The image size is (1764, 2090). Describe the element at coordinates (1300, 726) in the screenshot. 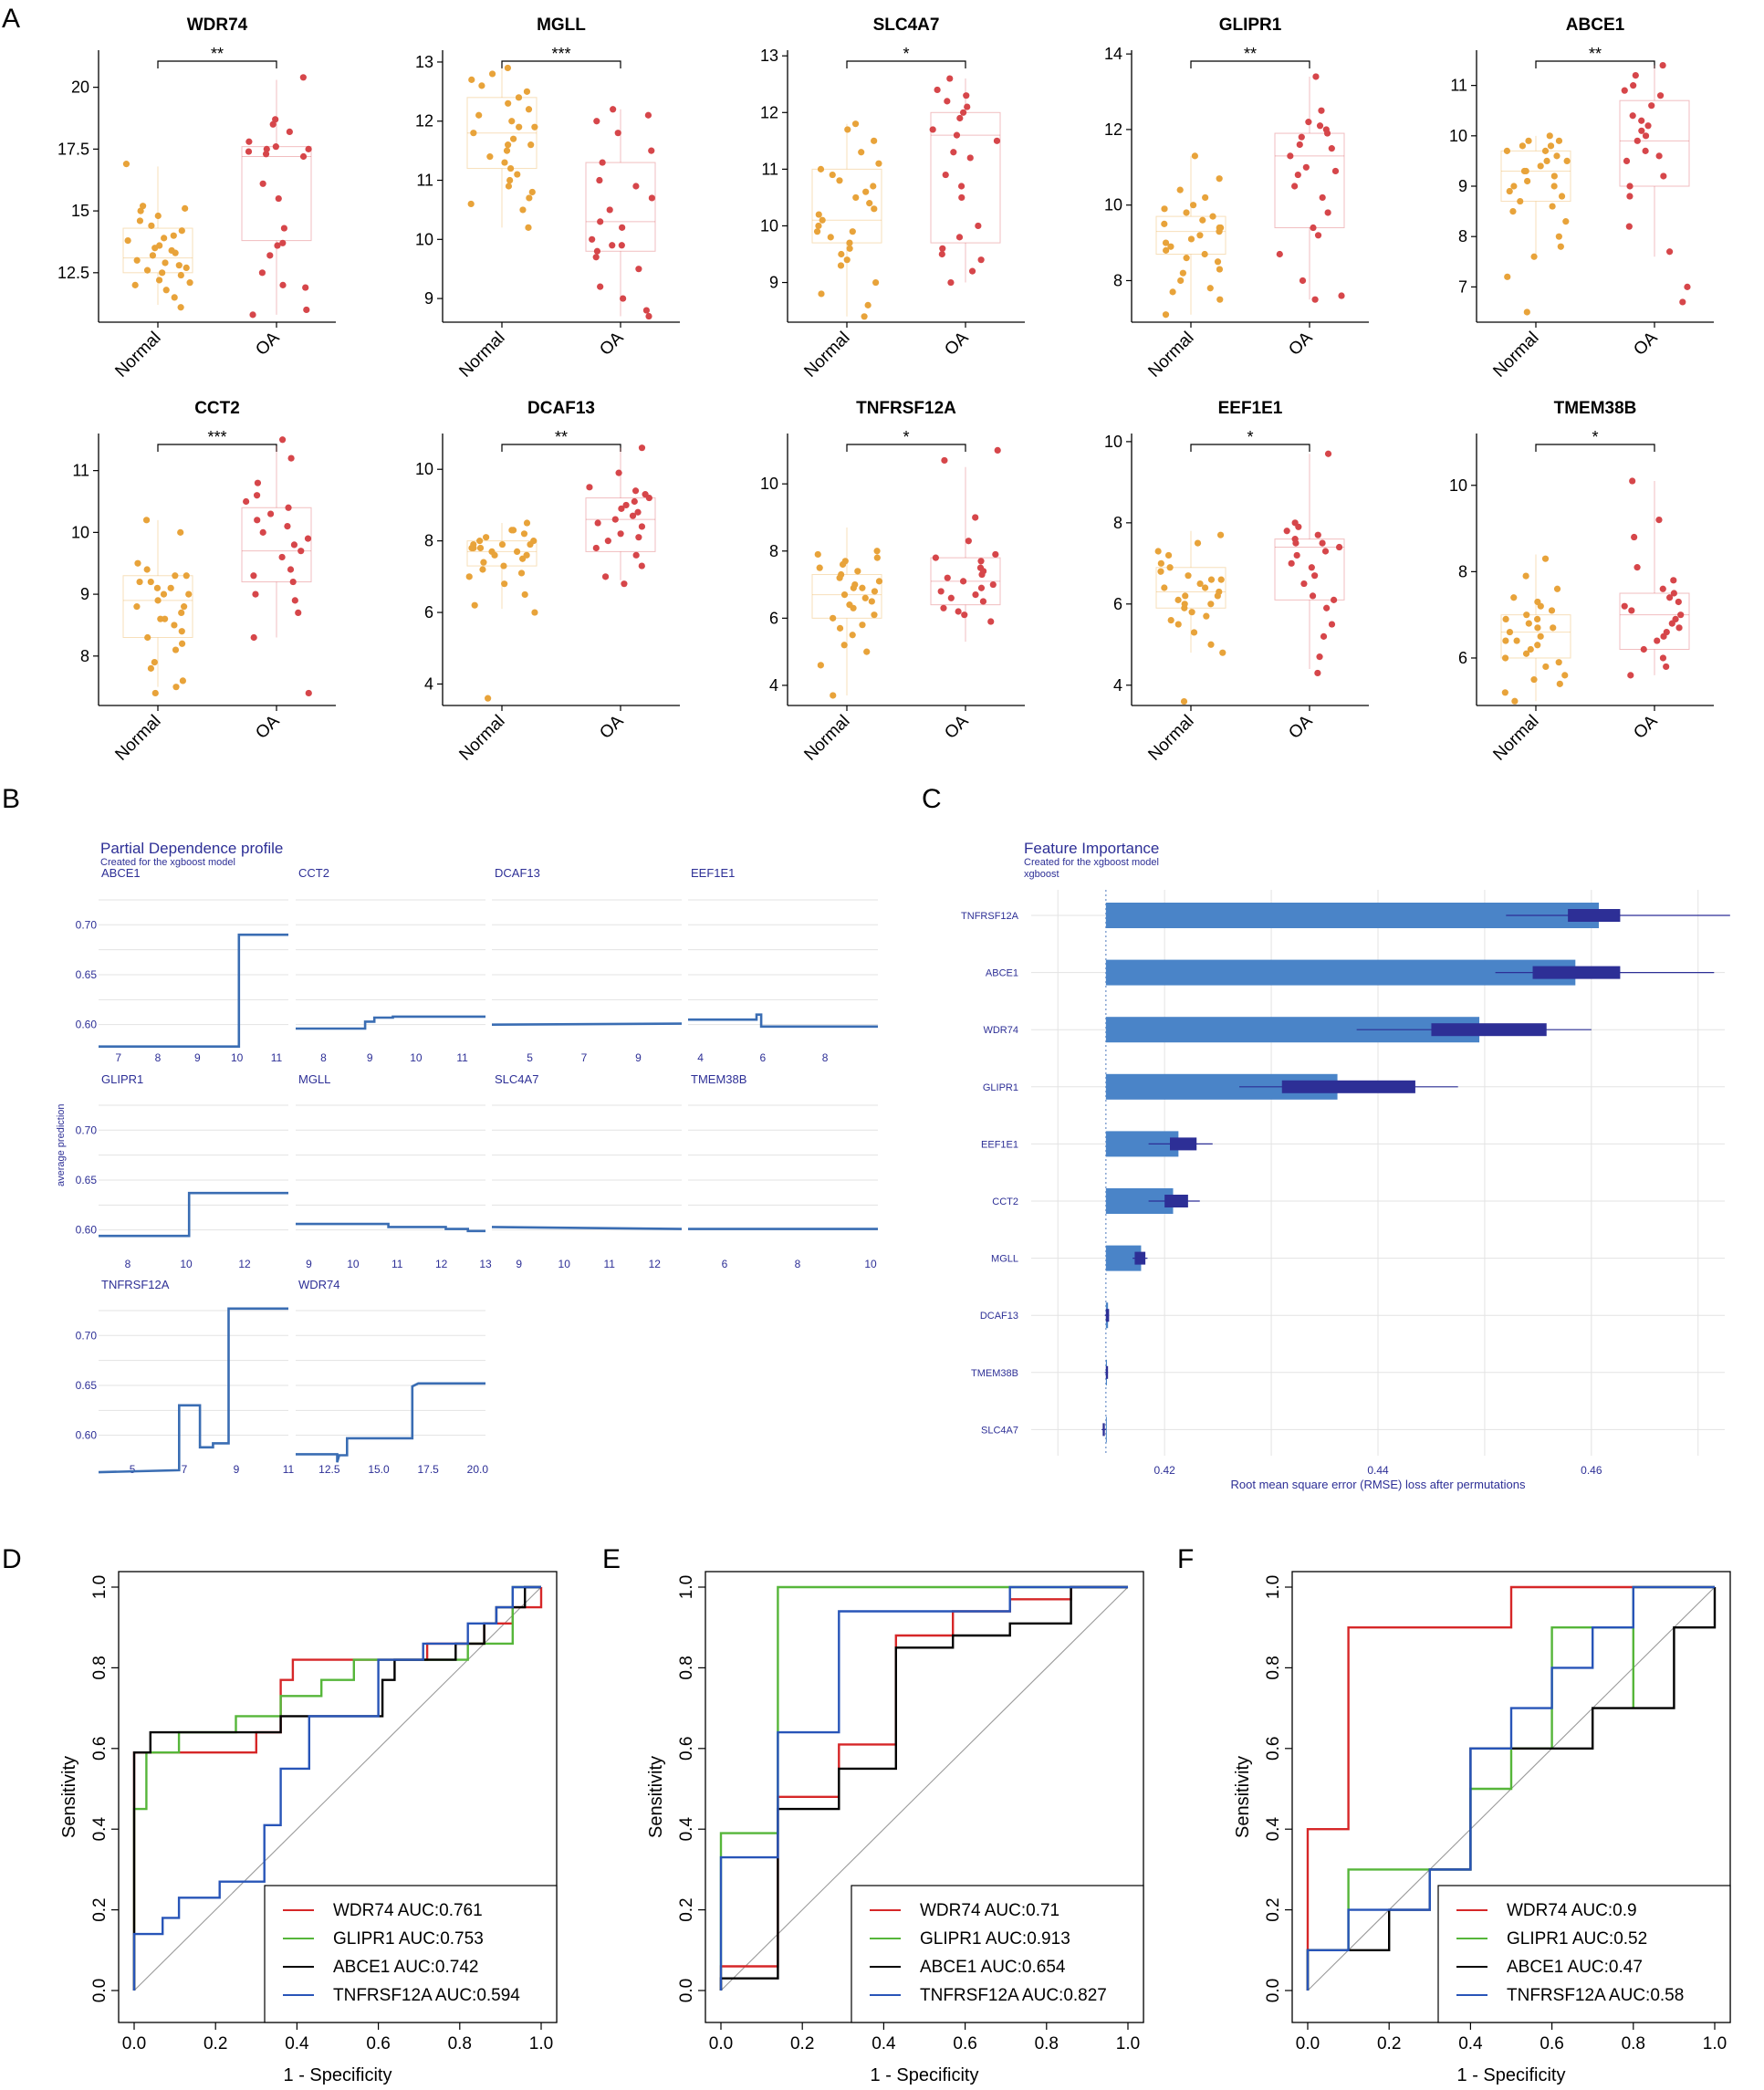

I see `x-tick-label: OA` at that location.